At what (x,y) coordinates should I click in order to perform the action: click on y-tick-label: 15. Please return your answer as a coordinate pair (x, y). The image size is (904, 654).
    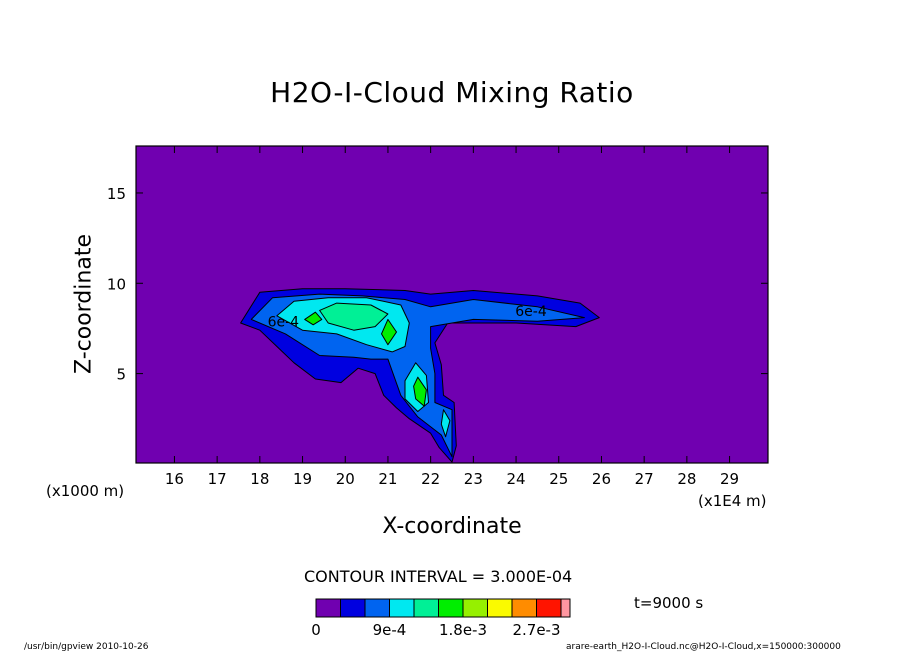
    Looking at the image, I should click on (116, 194).